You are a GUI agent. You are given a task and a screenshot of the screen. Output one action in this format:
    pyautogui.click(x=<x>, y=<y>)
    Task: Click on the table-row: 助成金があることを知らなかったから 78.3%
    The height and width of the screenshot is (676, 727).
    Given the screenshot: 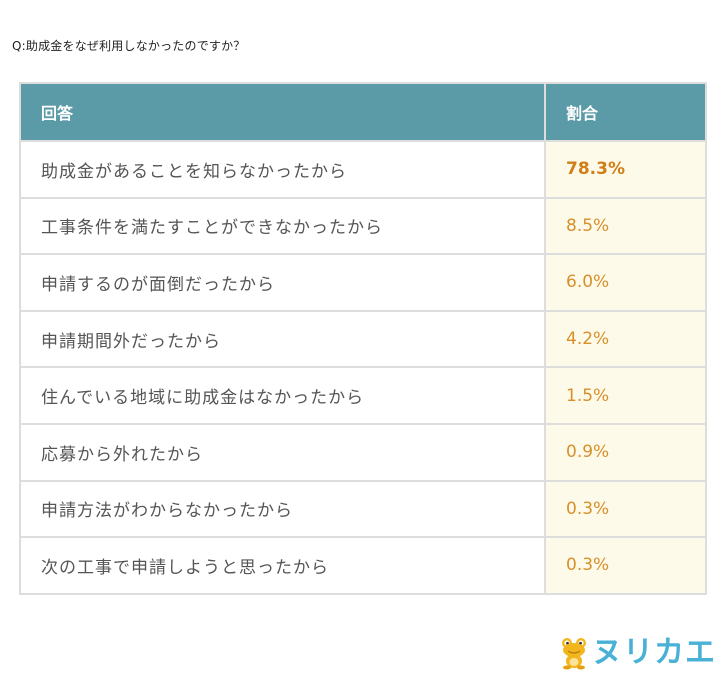 What is the action you would take?
    pyautogui.click(x=363, y=169)
    